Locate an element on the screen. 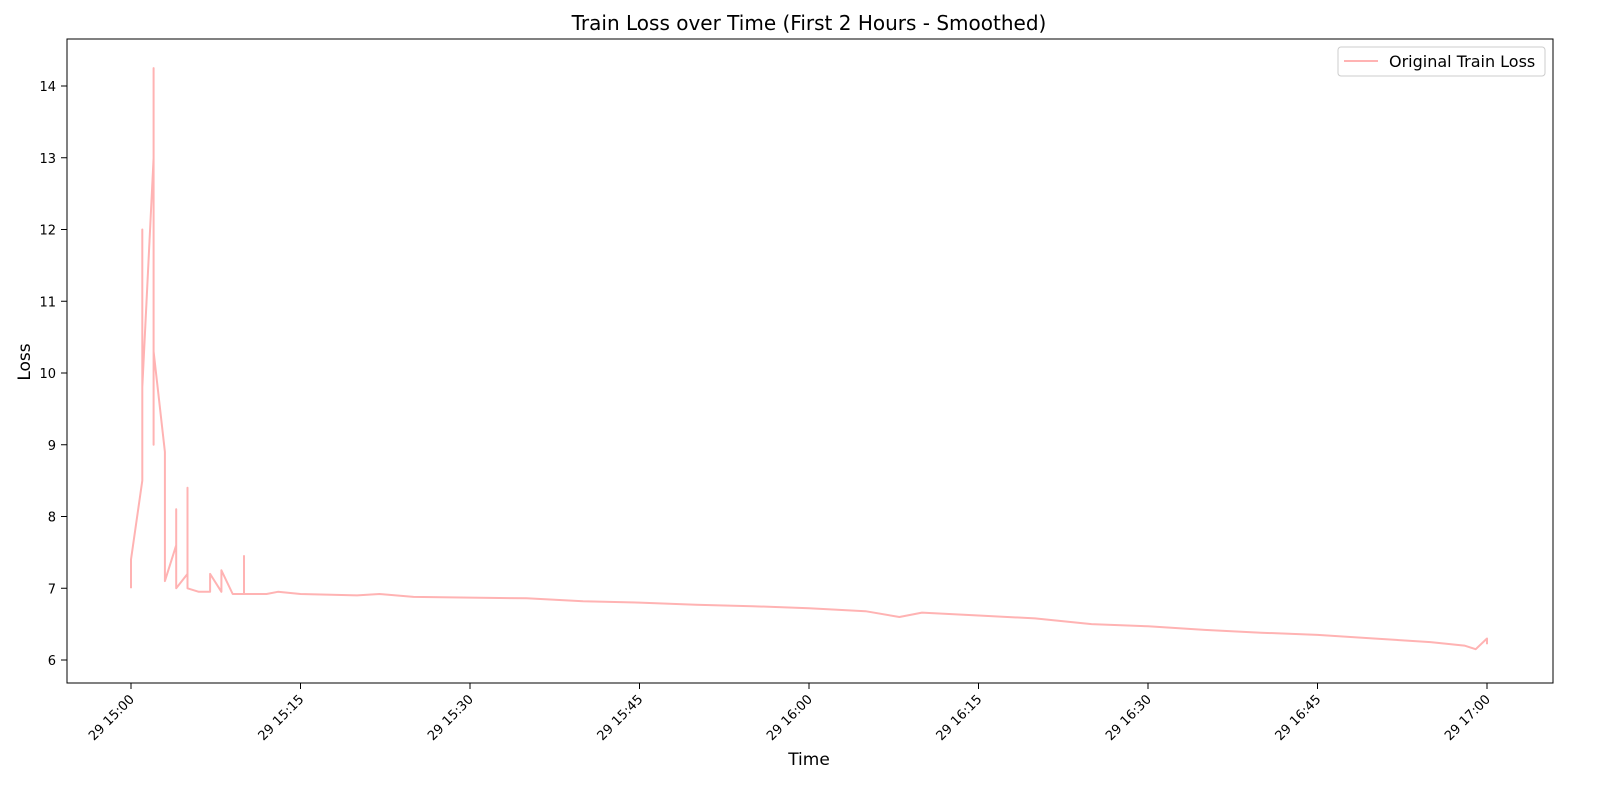 This screenshot has height=800, width=1600. legend-label: Original Train Loss is located at coordinates (1462, 61).